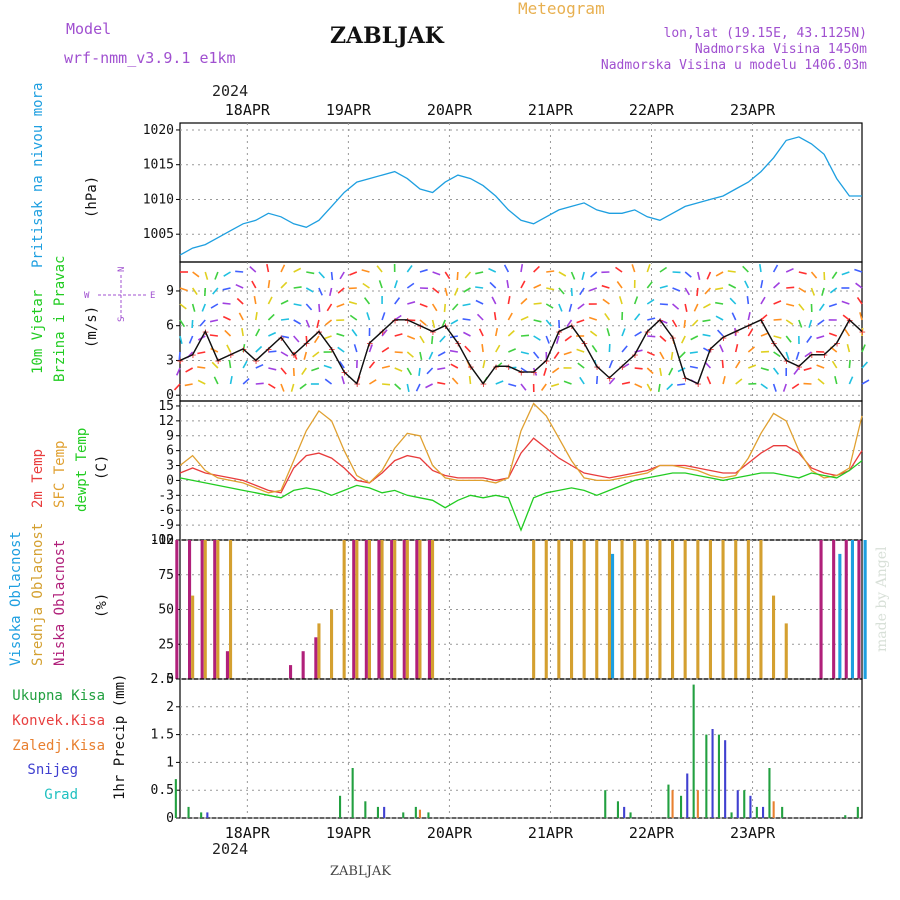 The width and height of the screenshot is (900, 900). Describe the element at coordinates (360, 871) in the screenshot. I see `footer-station: ZABLJAK` at that location.